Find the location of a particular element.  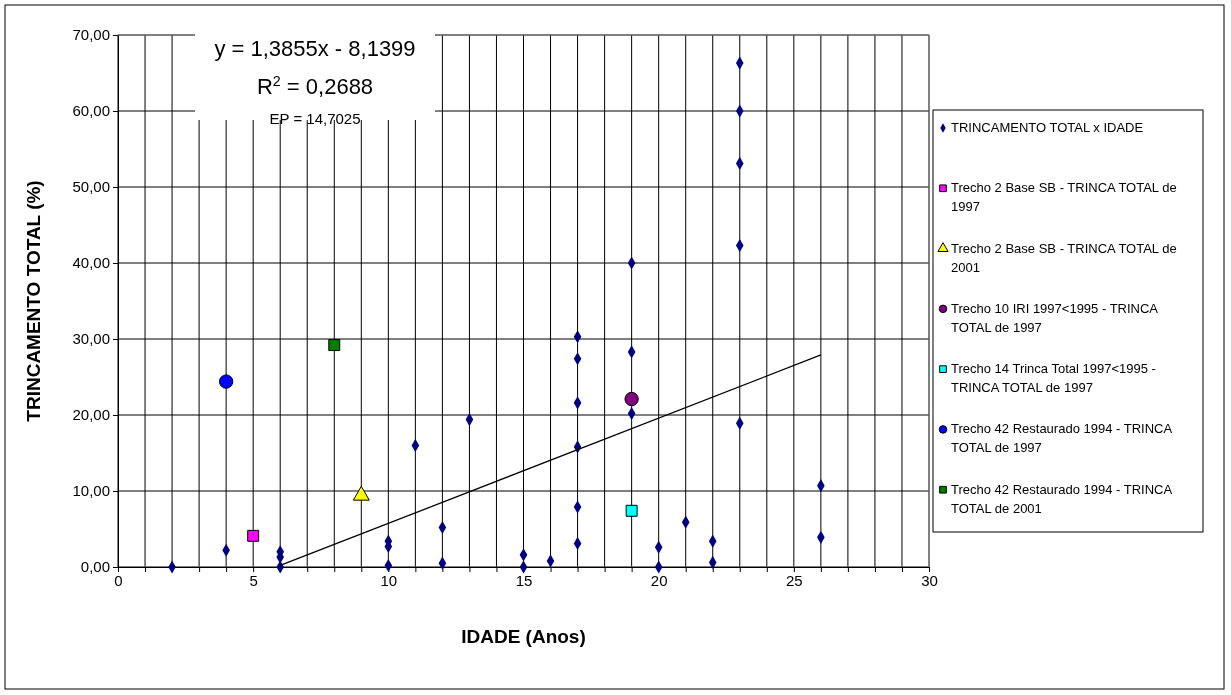

x-tick-label: 15 is located at coordinates (524, 580).